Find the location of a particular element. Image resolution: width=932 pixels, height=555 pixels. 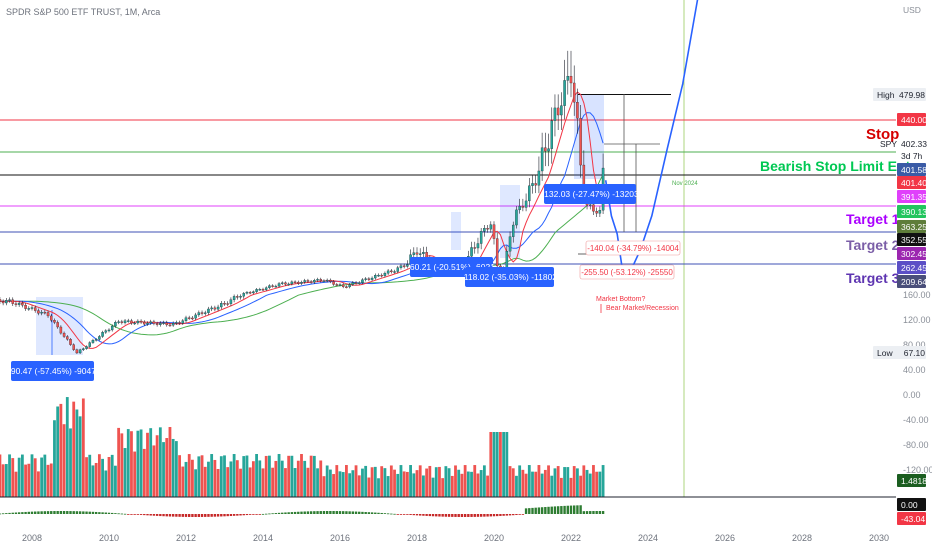

svg-text: -255.50 (-53.12%) -25550 is located at coordinates (627, 272).